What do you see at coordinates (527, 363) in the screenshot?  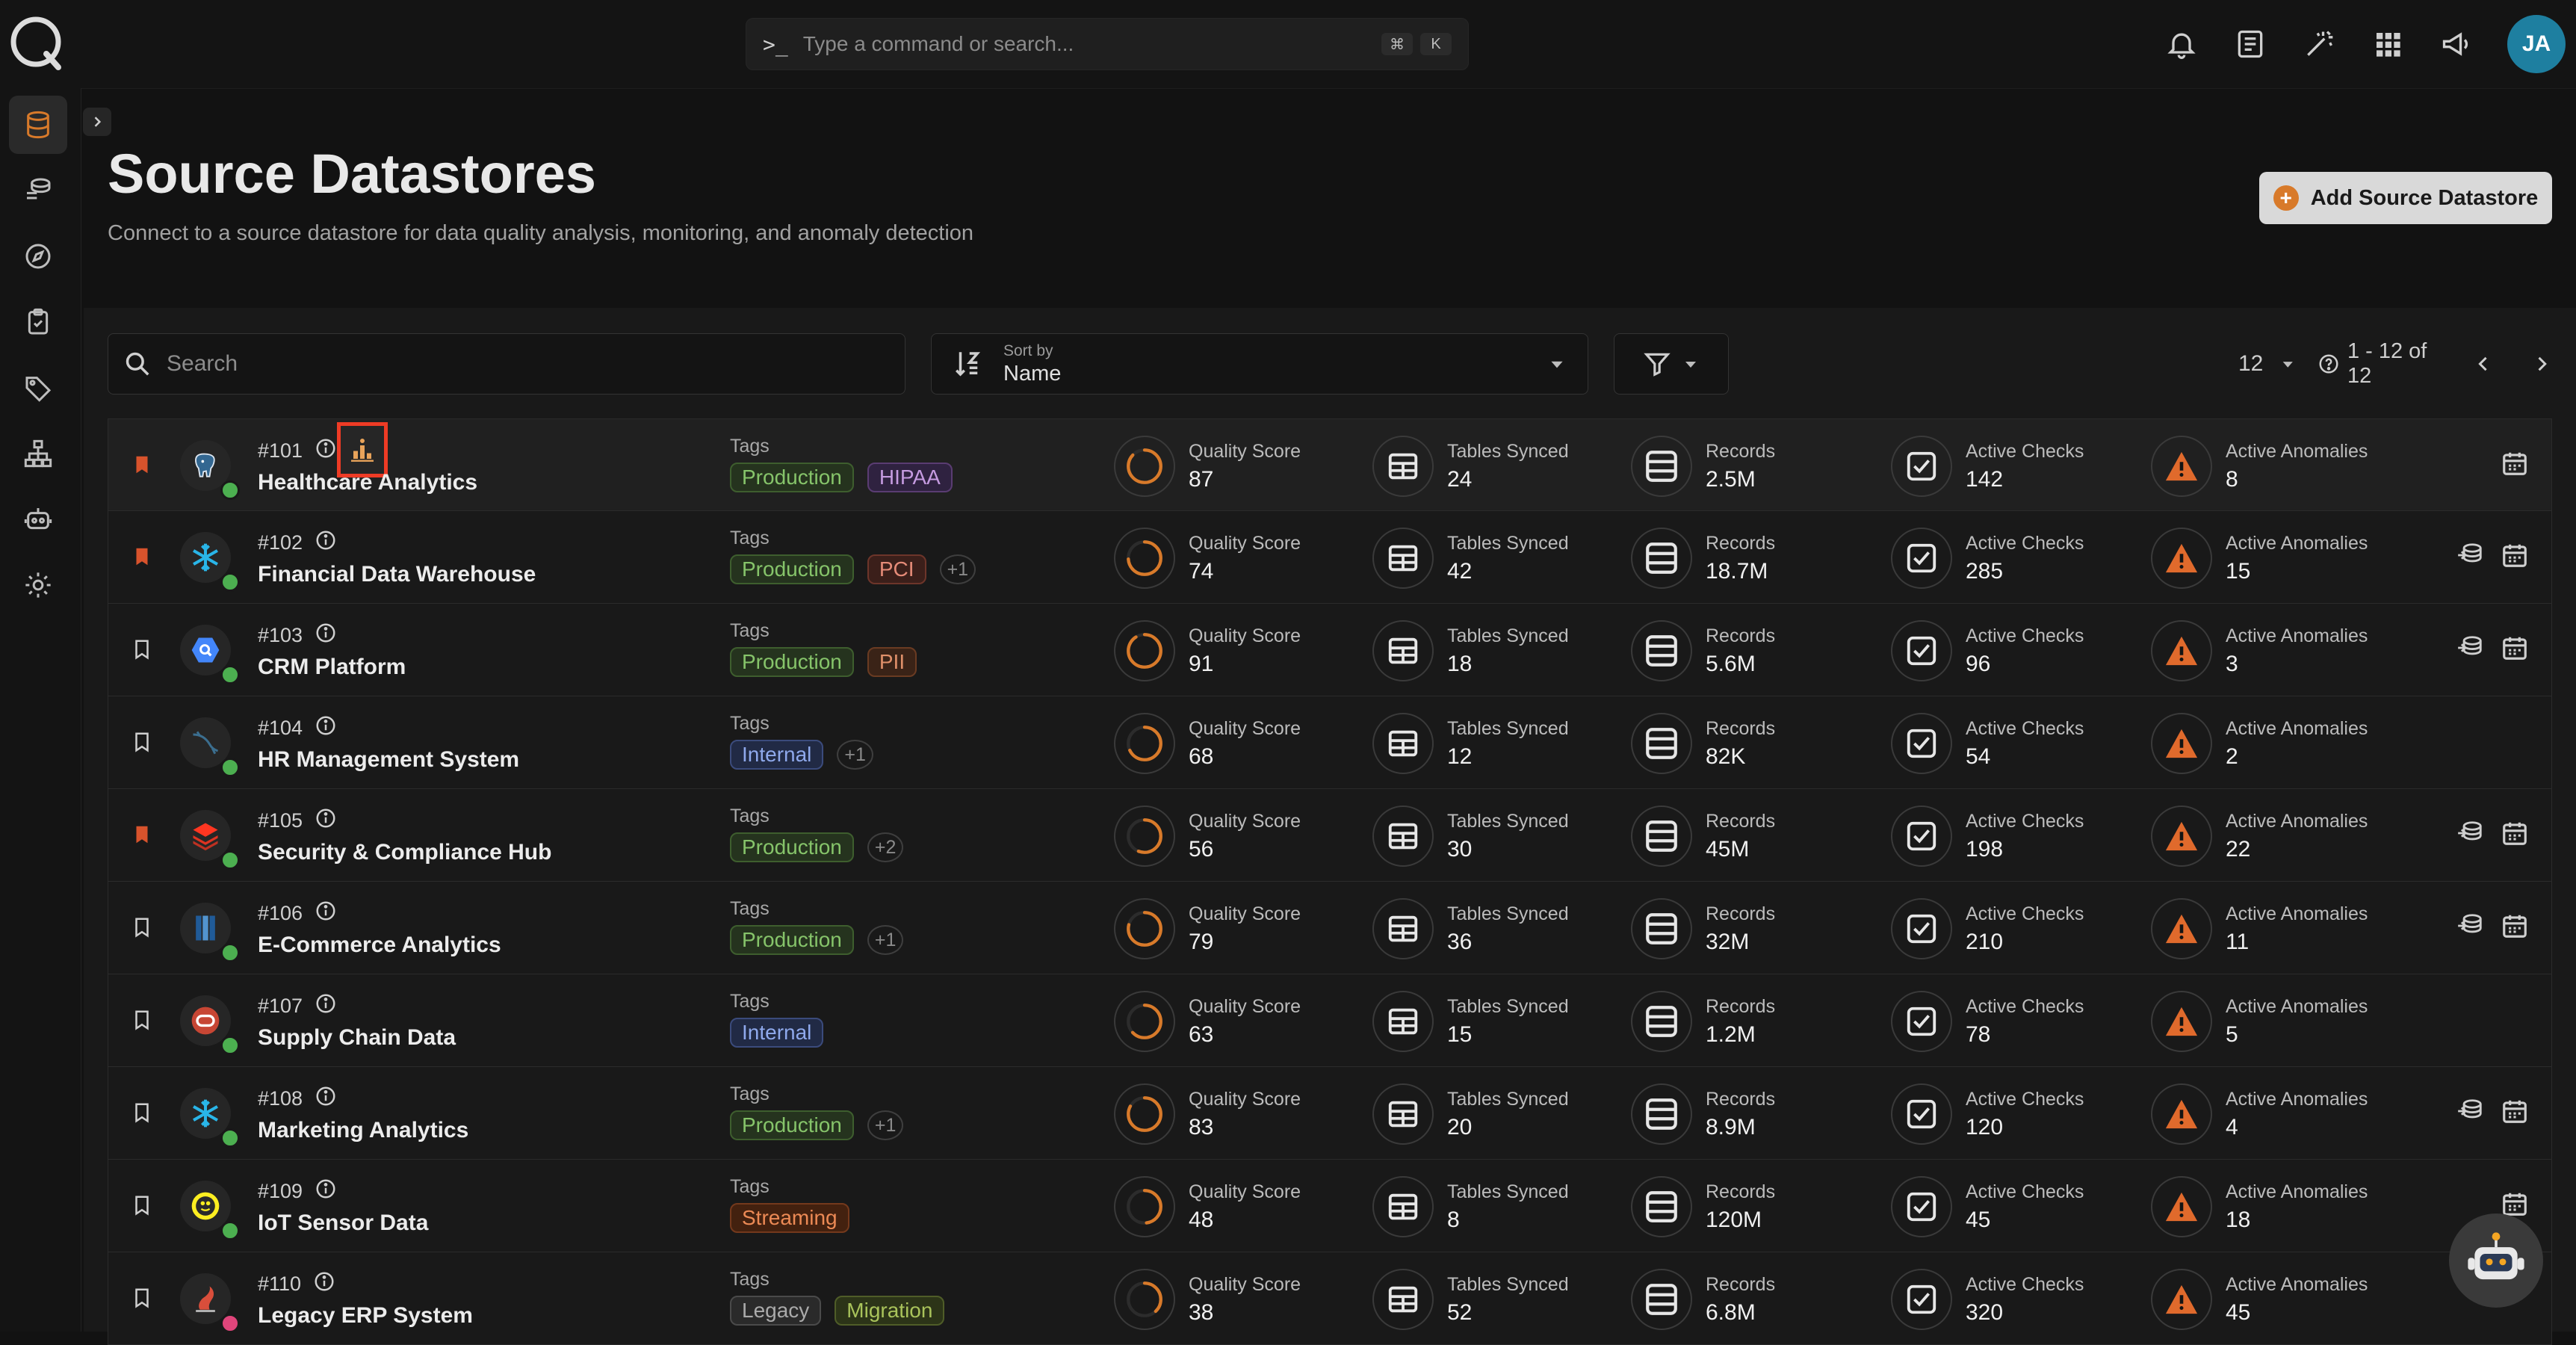 I see `search-input` at bounding box center [527, 363].